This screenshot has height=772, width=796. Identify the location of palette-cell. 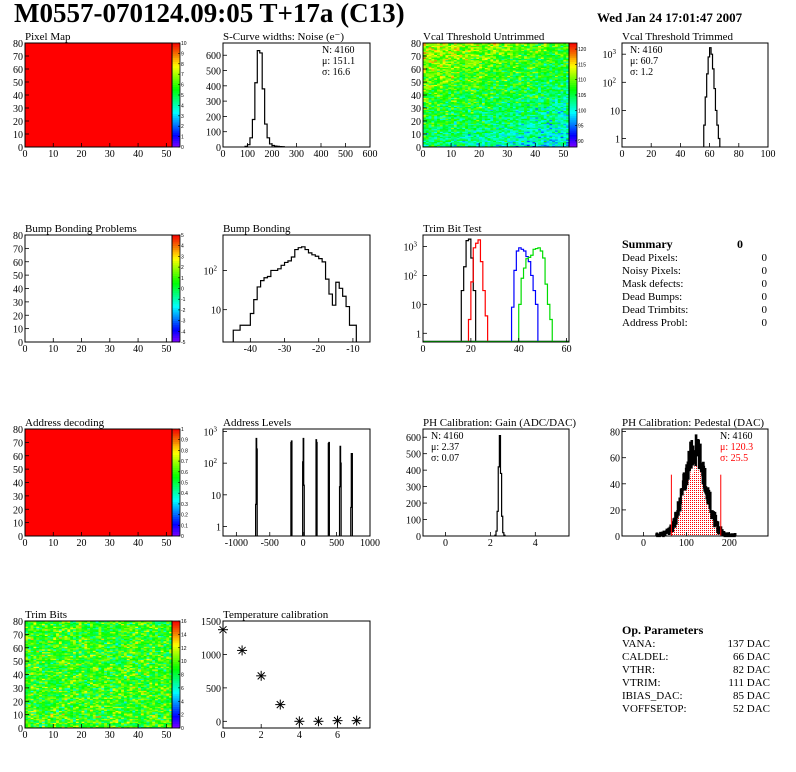
(176, 337).